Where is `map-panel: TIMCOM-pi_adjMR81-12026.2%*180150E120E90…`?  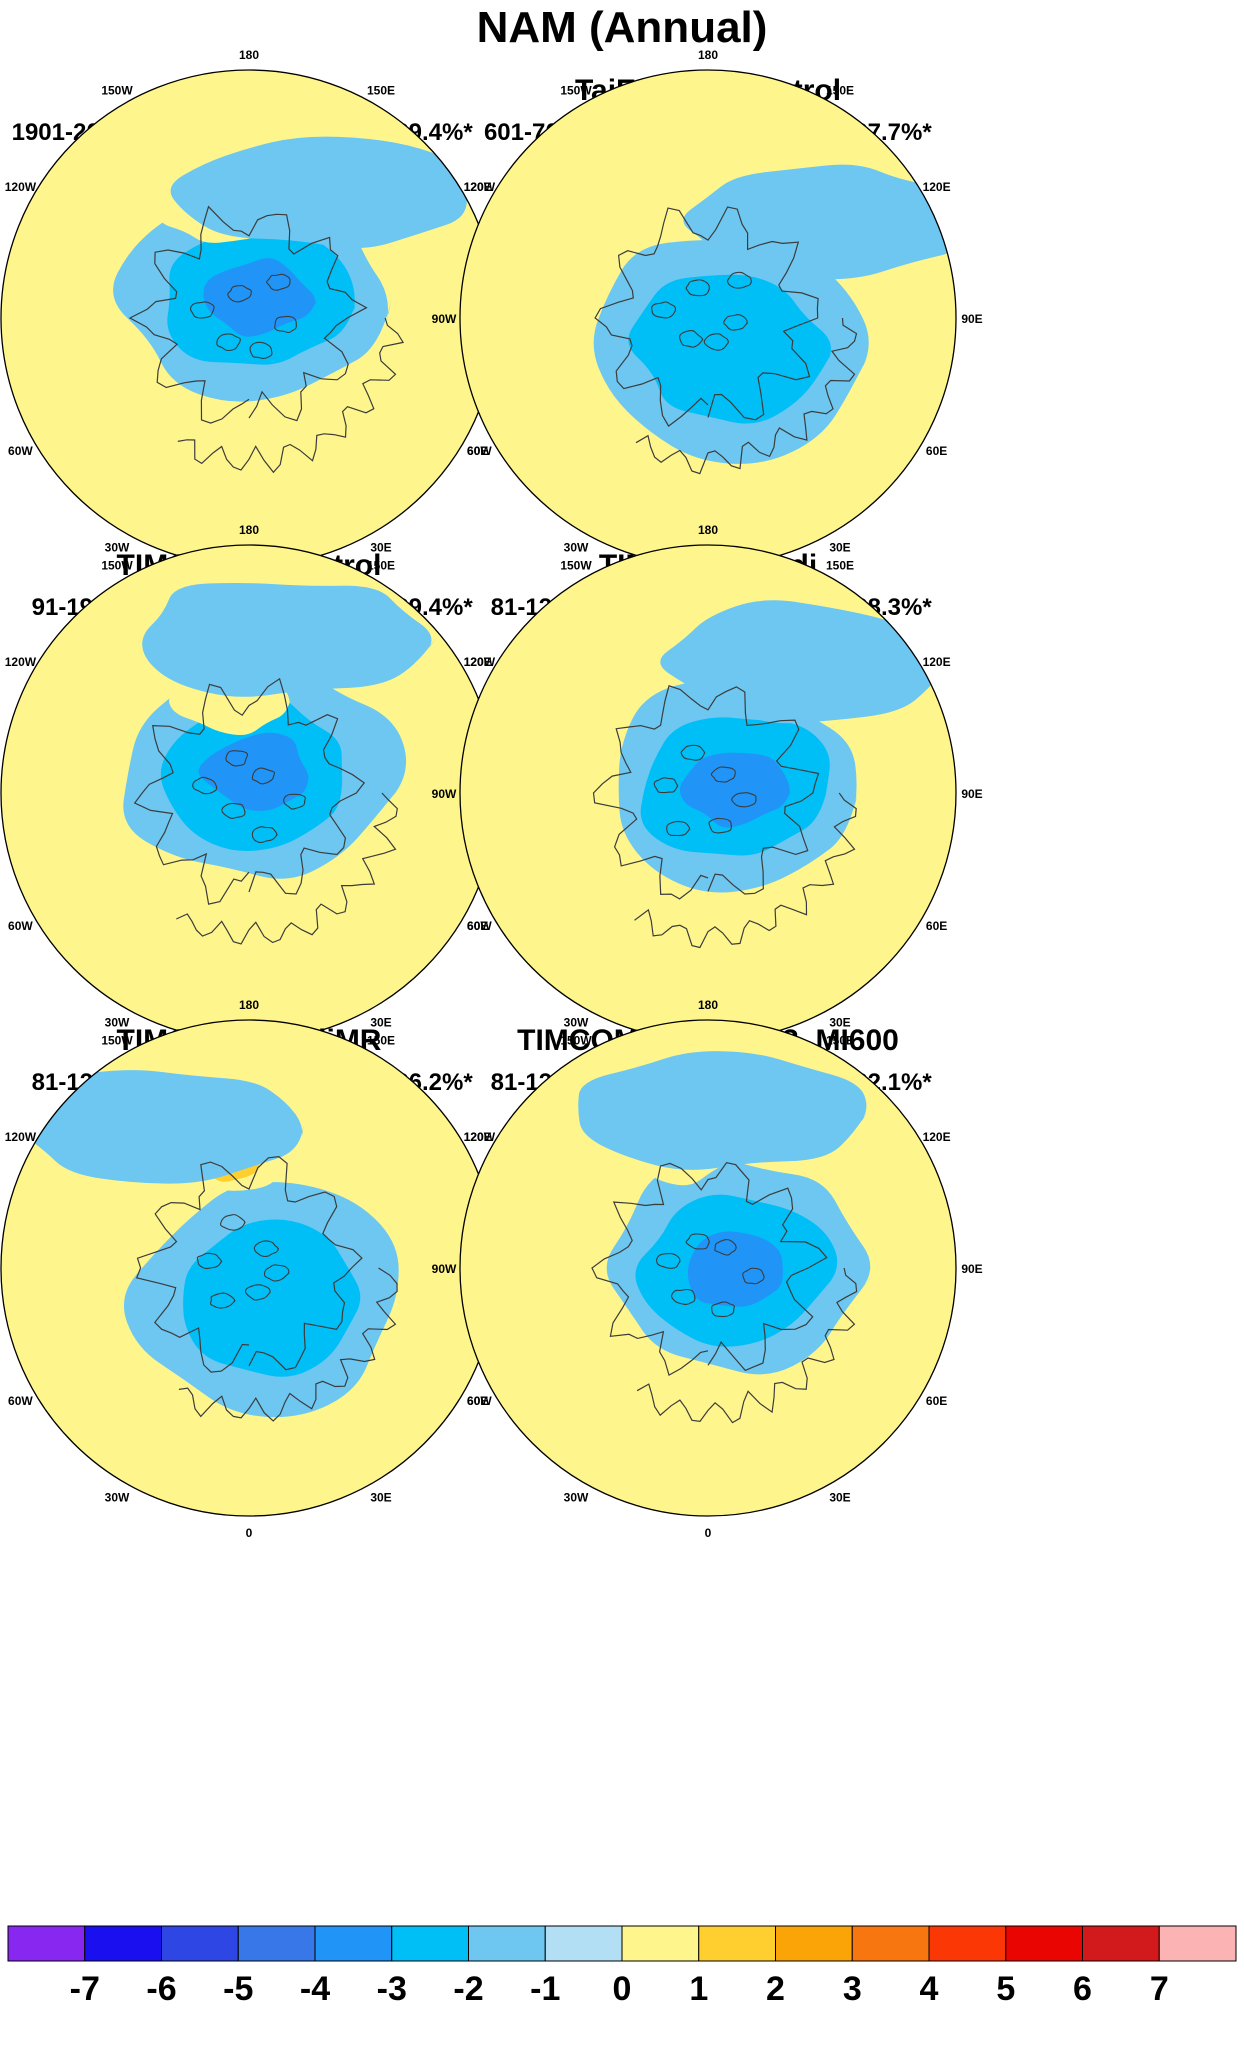
map-panel: TIMCOM-pi_adjMR81-12026.2%*180150E120E90… is located at coordinates (262, 1269).